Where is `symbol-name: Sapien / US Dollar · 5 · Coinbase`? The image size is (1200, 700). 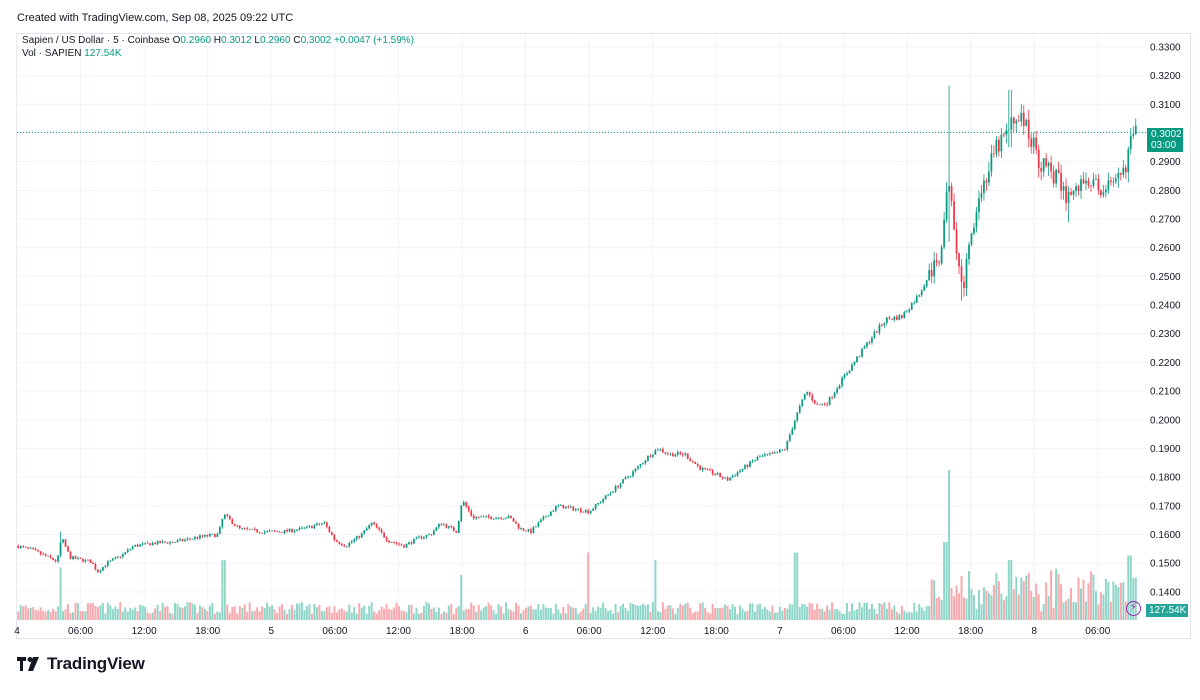
symbol-name: Sapien / US Dollar · 5 · Coinbase is located at coordinates (96, 40).